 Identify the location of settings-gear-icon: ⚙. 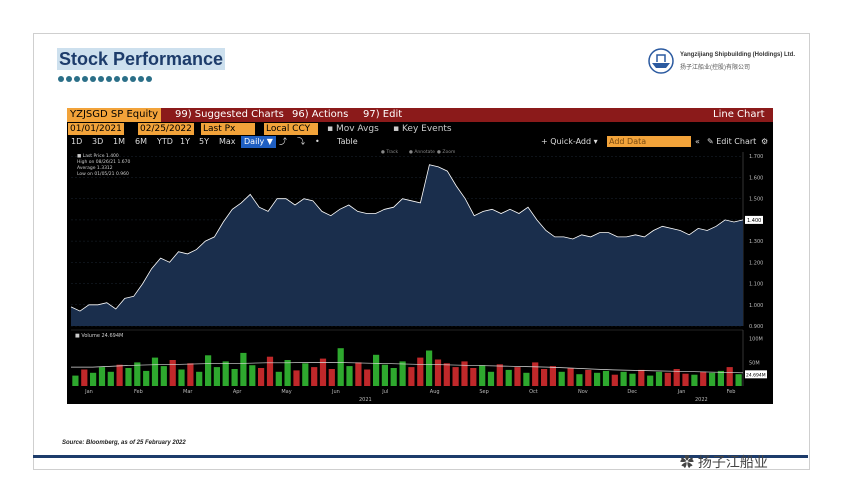
(765, 141).